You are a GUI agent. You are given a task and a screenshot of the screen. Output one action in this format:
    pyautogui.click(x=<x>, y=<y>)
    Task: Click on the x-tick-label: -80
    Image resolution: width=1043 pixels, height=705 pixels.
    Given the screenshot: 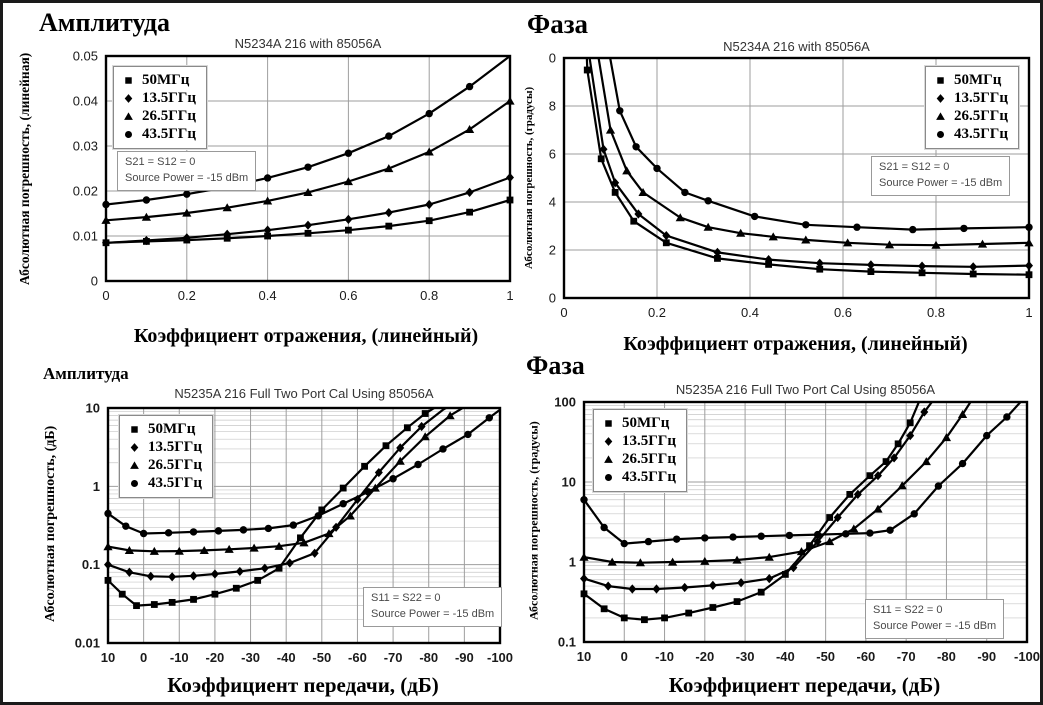 What is the action you would take?
    pyautogui.click(x=946, y=656)
    